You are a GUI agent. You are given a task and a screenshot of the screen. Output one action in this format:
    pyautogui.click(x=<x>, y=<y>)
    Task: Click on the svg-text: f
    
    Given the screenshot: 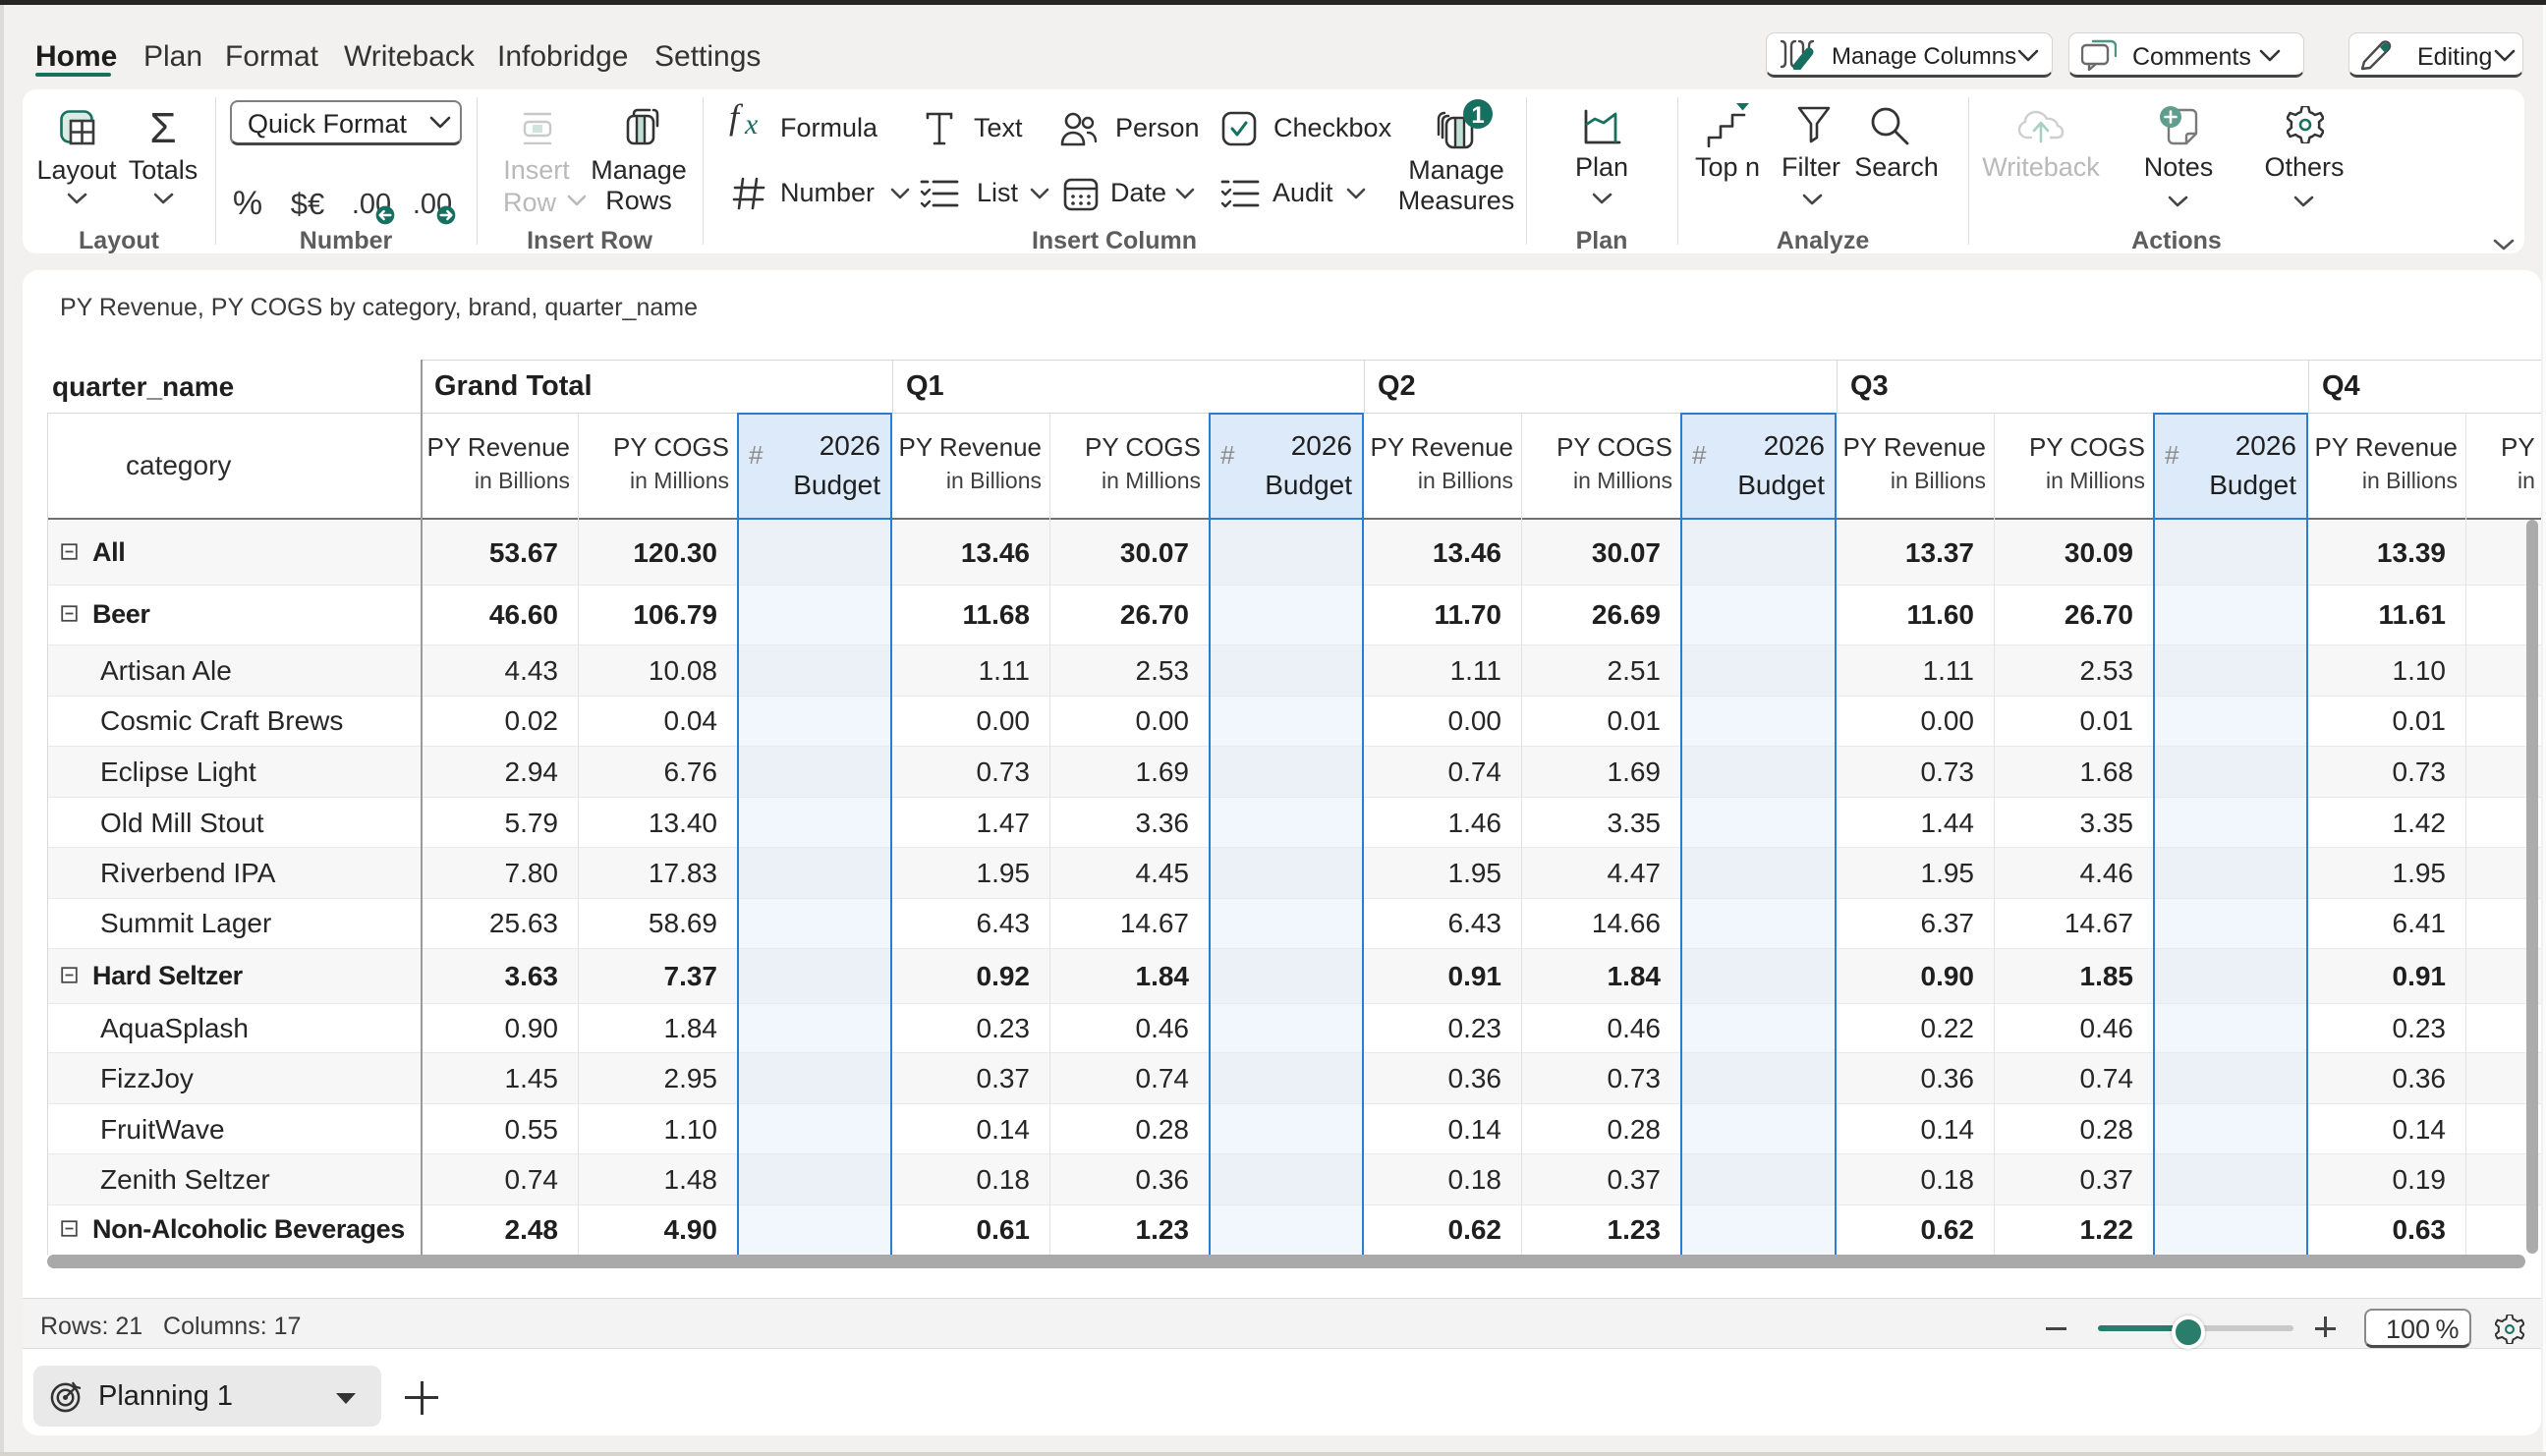 What is the action you would take?
    pyautogui.click(x=736, y=119)
    